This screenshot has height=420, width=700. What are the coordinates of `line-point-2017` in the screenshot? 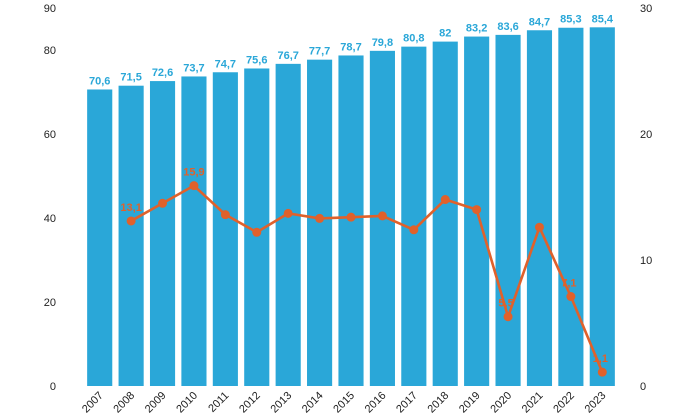 It's located at (414, 230).